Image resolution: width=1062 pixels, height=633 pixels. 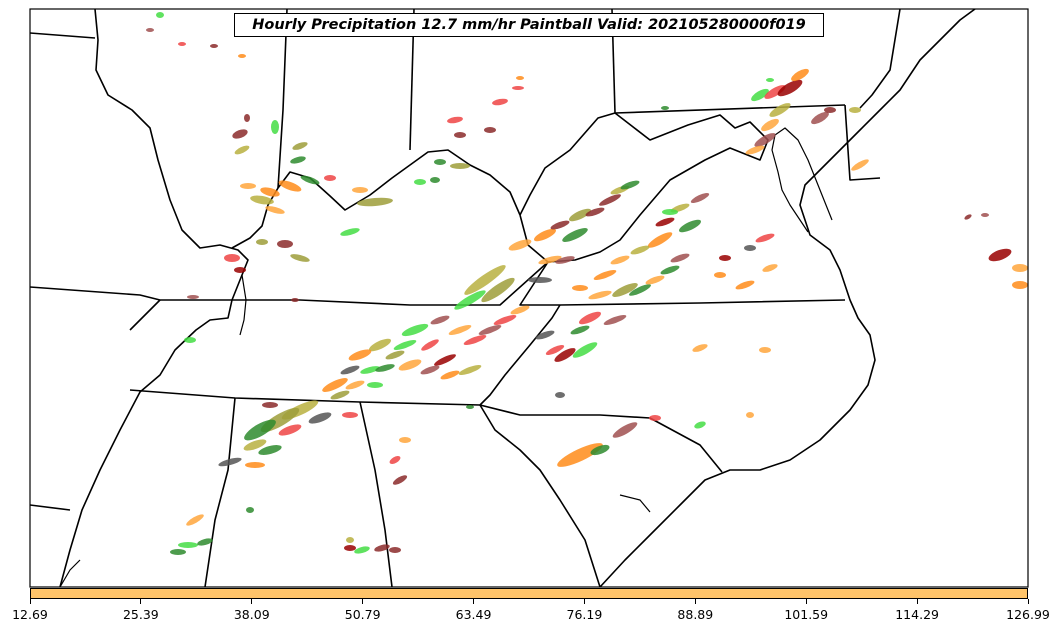 What do you see at coordinates (695, 614) in the screenshot?
I see `colorbar-tick-label: 88.89` at bounding box center [695, 614].